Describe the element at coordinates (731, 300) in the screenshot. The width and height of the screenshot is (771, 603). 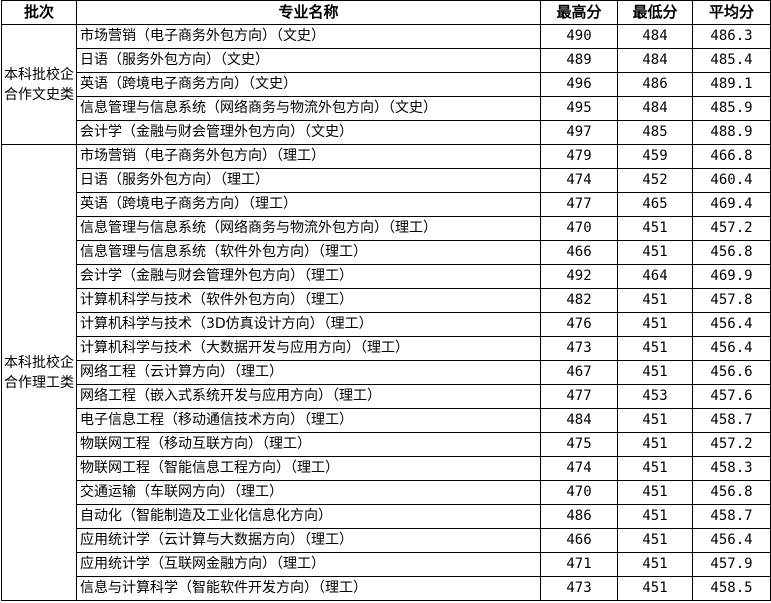
I see `avg-score-cell: 457.8` at that location.